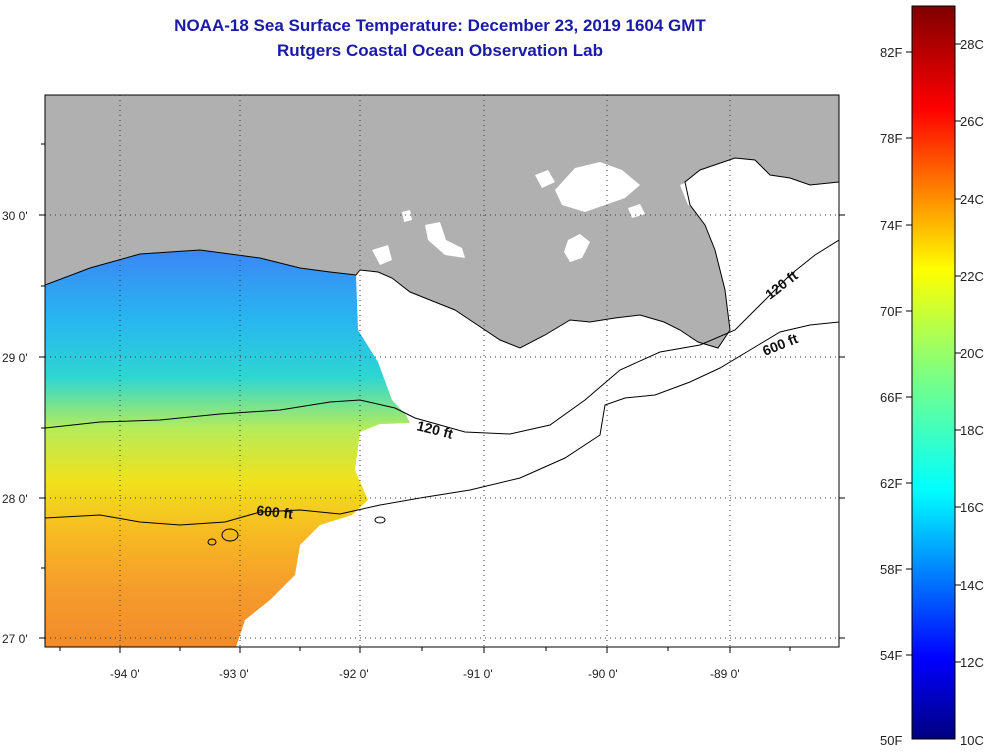 The height and width of the screenshot is (754, 992). Describe the element at coordinates (891, 138) in the screenshot. I see `colorbar-f-label: 78F` at that location.